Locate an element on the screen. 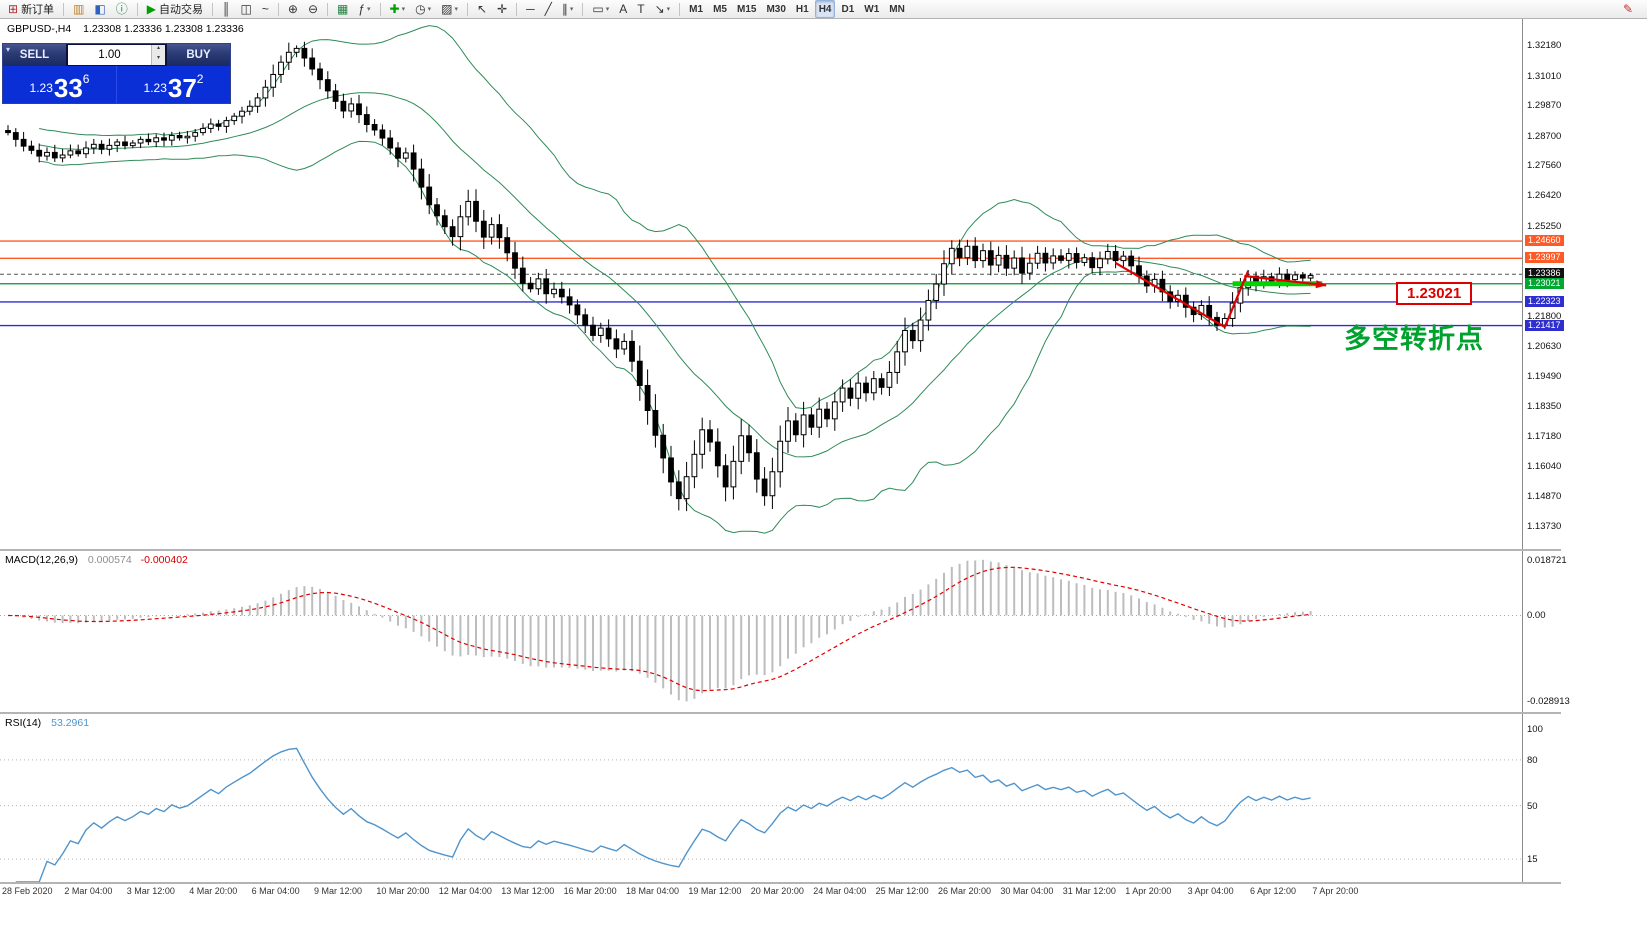  volume-field: 1.00 ▴ ▾ is located at coordinates (116, 55).